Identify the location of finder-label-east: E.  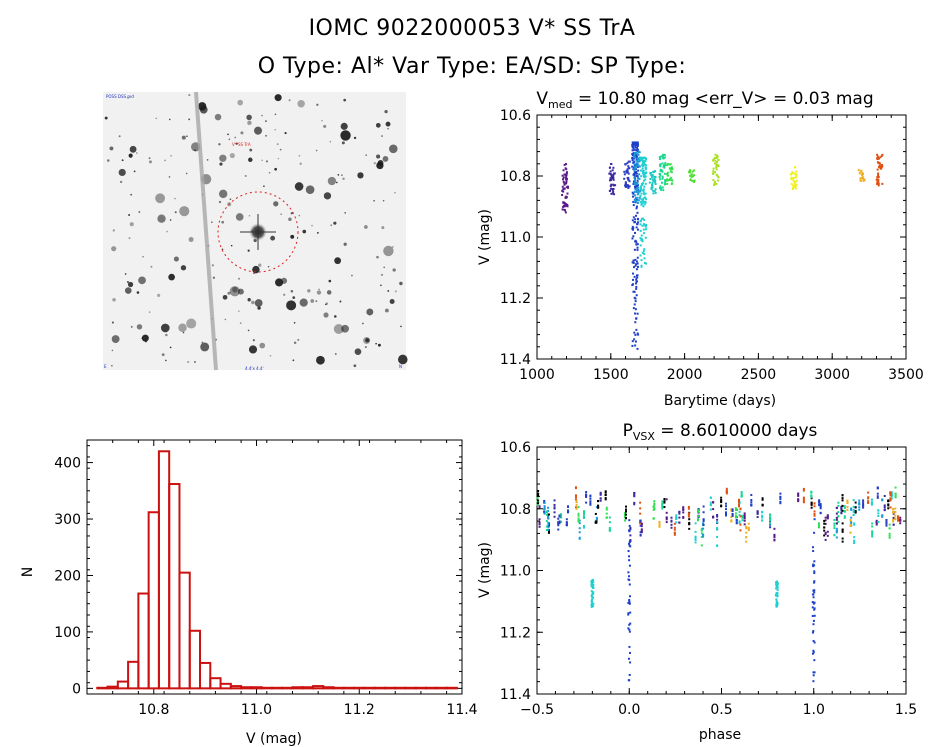
(105, 366).